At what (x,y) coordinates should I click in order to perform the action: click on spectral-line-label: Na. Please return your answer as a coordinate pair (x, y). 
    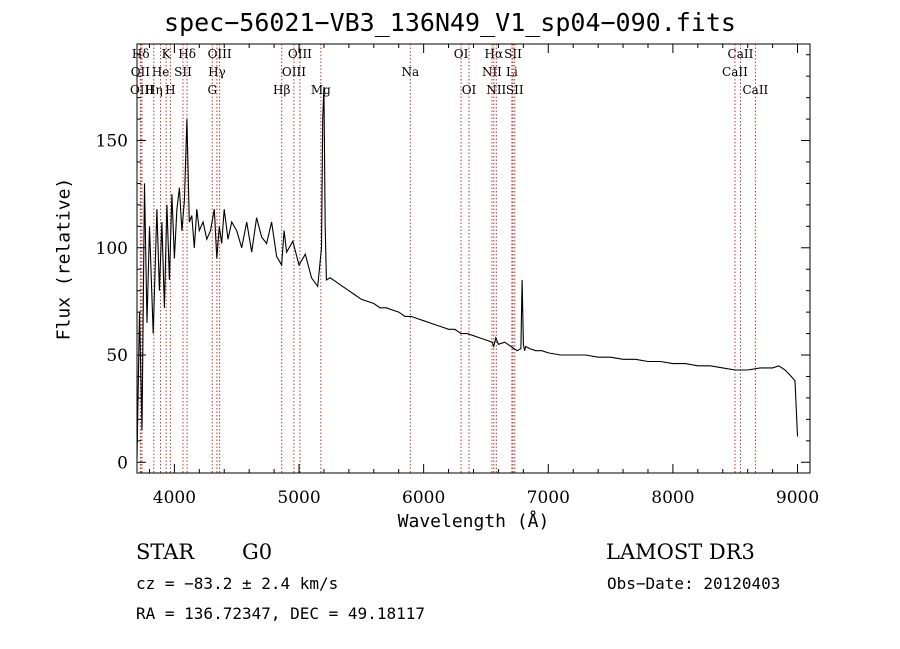
    Looking at the image, I should click on (410, 72).